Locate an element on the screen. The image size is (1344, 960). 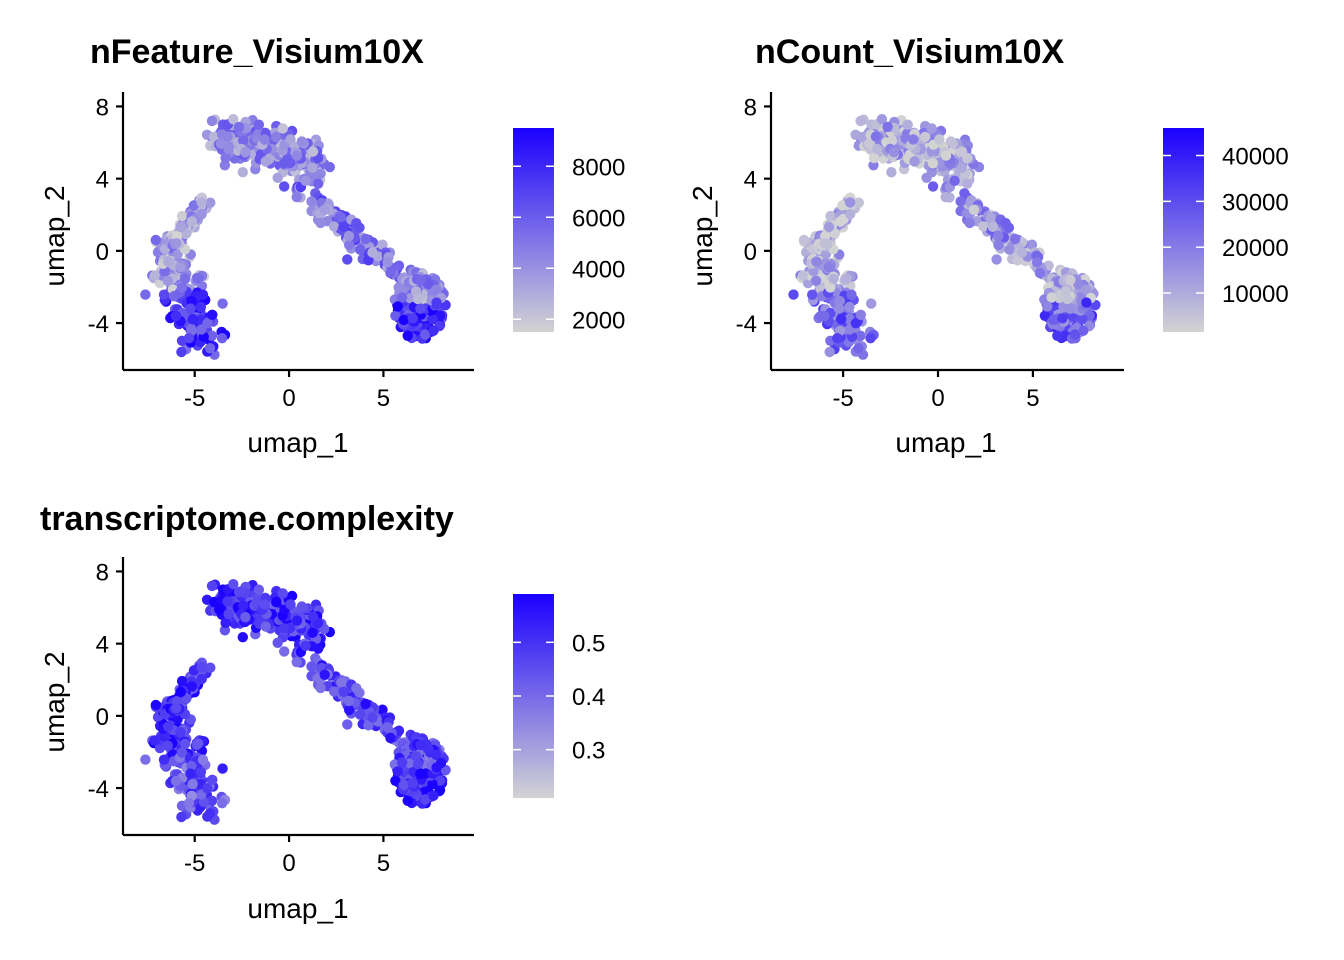
color-legend: 0.3 0.4 0.5 is located at coordinates (559, 696).